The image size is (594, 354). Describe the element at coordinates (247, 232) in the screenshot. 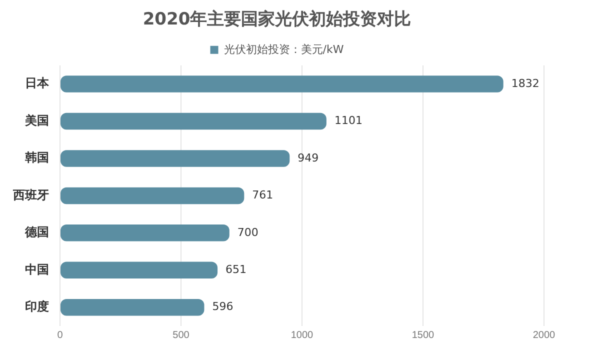

I see `data-label: 700` at that location.